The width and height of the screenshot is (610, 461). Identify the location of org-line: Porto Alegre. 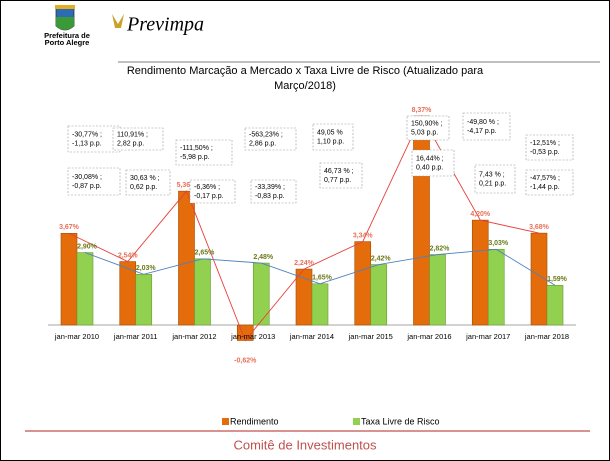
(67, 42).